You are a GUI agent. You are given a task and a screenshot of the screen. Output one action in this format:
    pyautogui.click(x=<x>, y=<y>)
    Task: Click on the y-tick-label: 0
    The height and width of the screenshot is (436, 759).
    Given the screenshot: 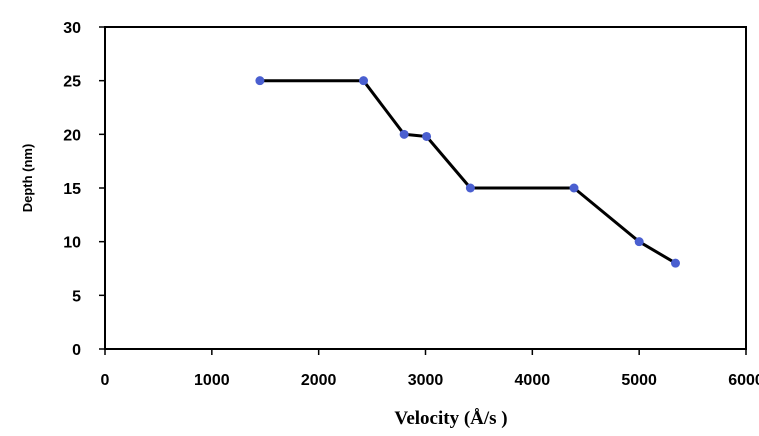 What is the action you would take?
    pyautogui.click(x=76, y=350)
    